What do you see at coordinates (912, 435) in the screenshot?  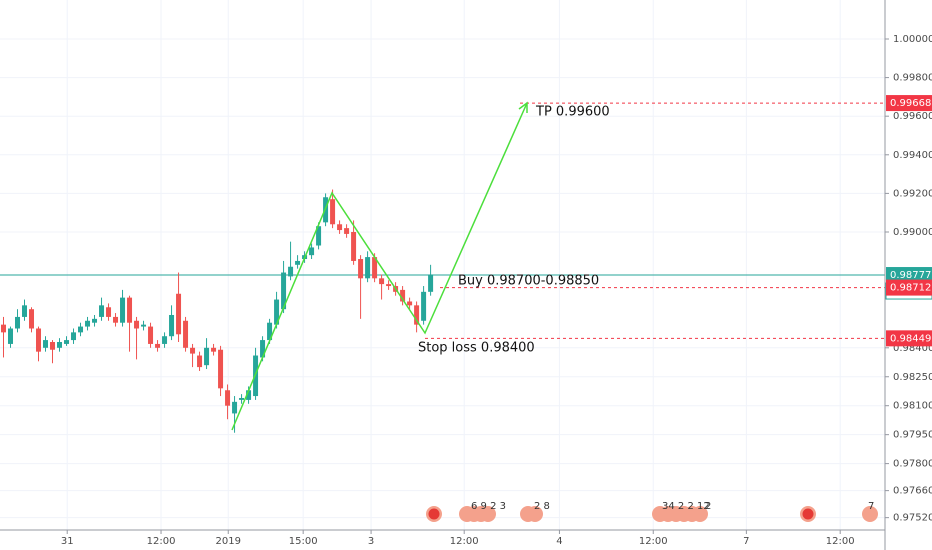 I see `y-tick-label: 0.97950` at bounding box center [912, 435].